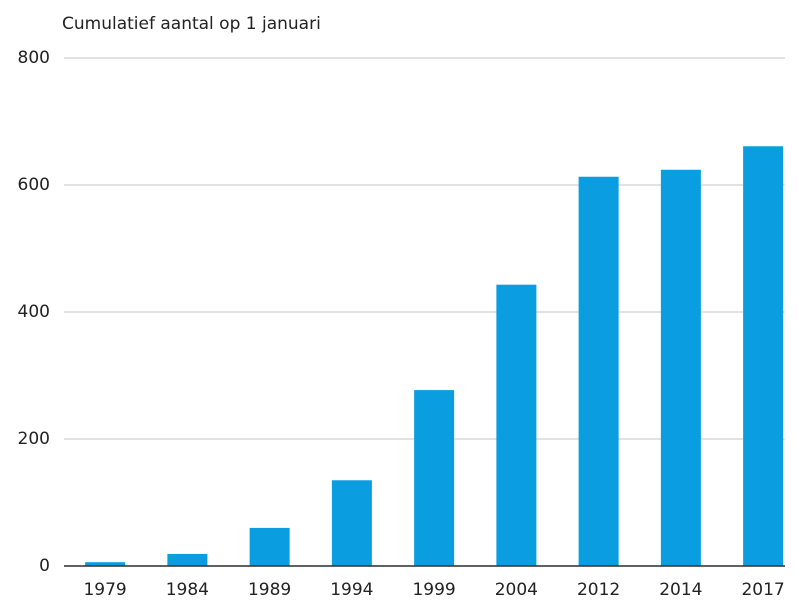 The image size is (798, 605). I want to click on y-tick-label: 400, so click(34, 312).